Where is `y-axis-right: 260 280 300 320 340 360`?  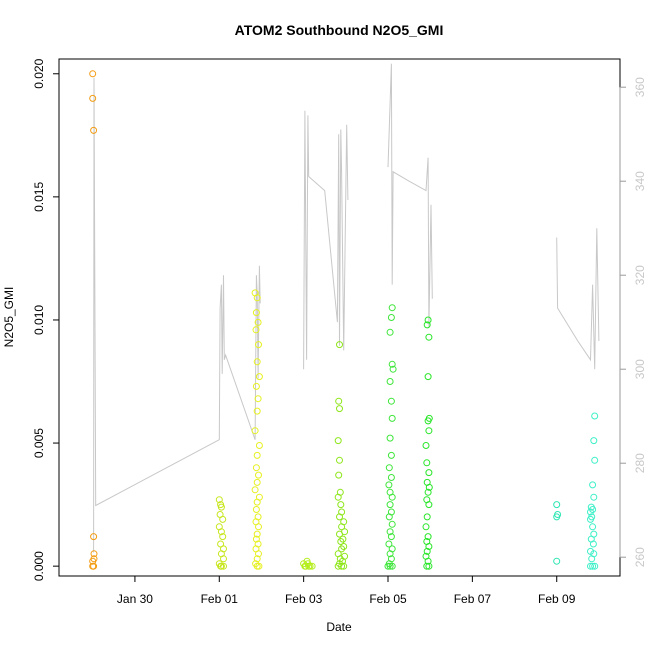
y-axis-right: 260 280 300 320 340 360 is located at coordinates (633, 322).